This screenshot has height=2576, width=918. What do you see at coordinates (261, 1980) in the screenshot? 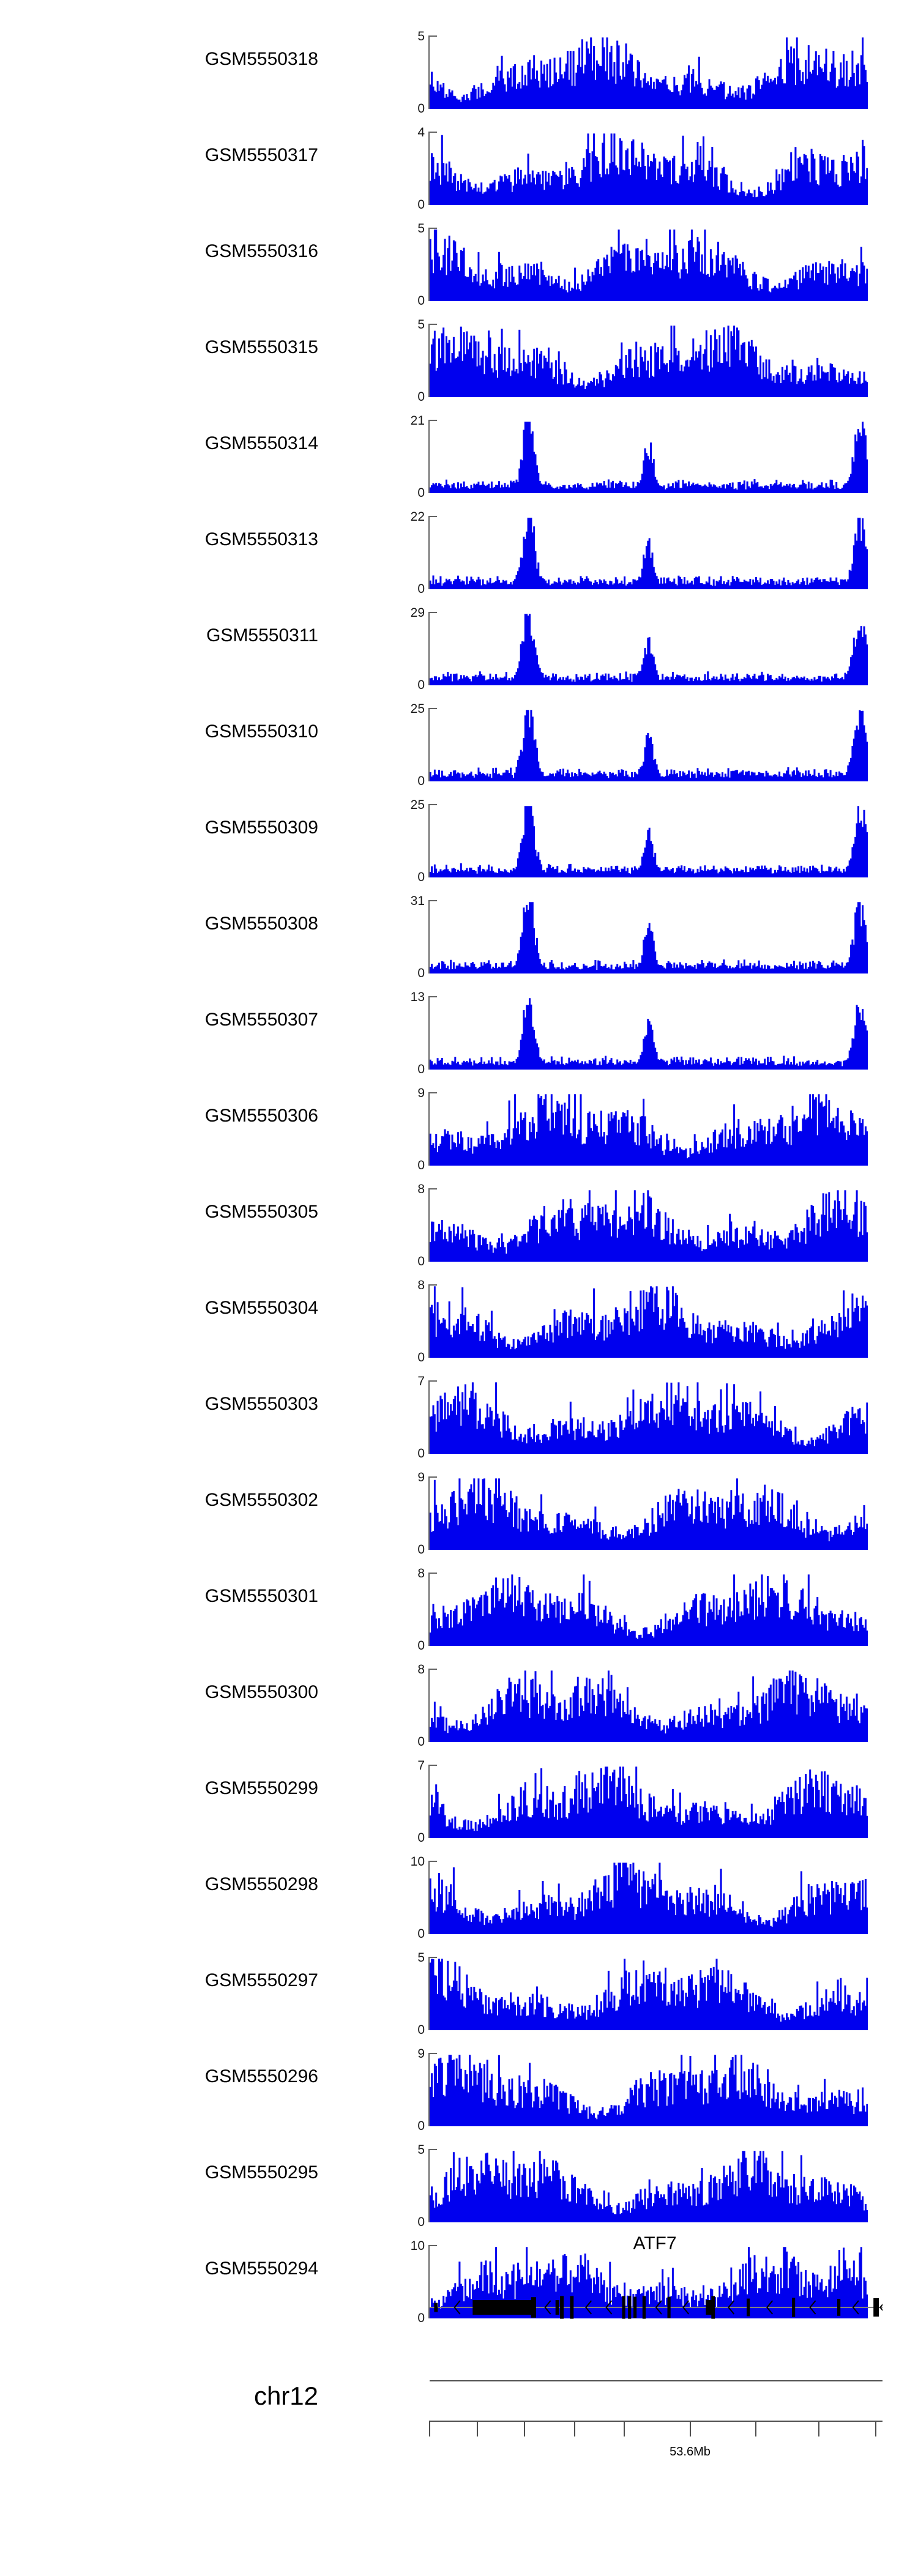
I see `track-sample-label: GSM5550297` at bounding box center [261, 1980].